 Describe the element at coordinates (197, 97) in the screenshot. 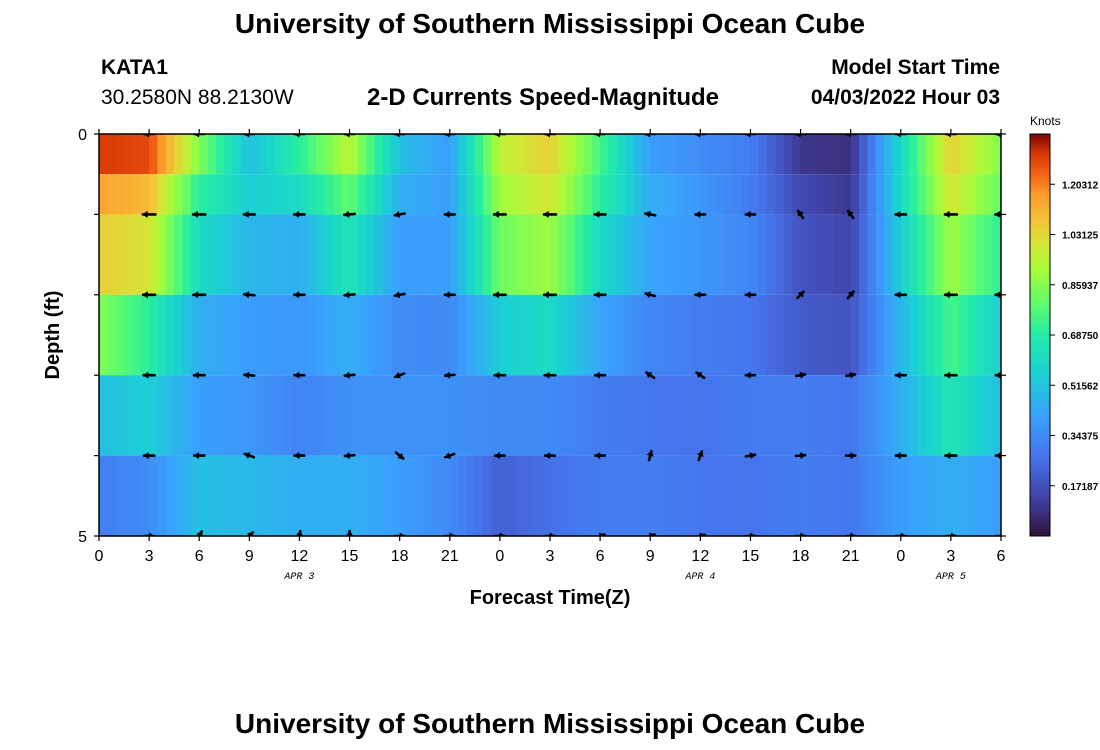

I see `station-coordinates: 30.2580N 88.2130W` at that location.